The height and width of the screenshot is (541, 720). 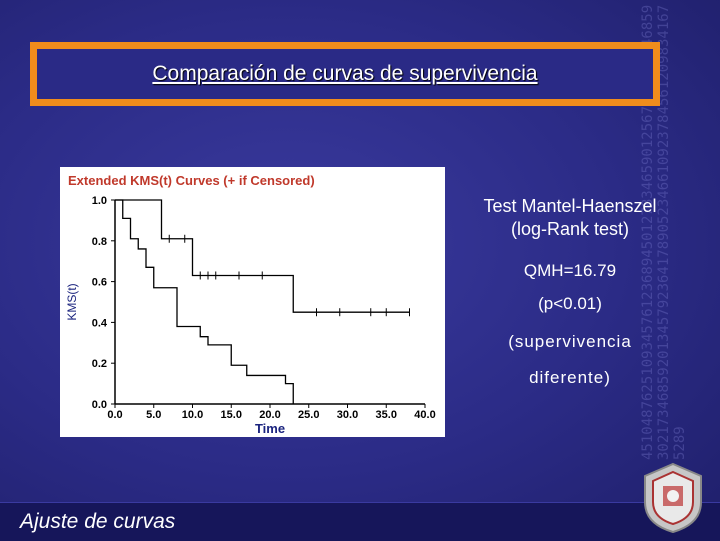 What do you see at coordinates (269, 415) in the screenshot?
I see `x-tick-label: 20.0` at bounding box center [269, 415].